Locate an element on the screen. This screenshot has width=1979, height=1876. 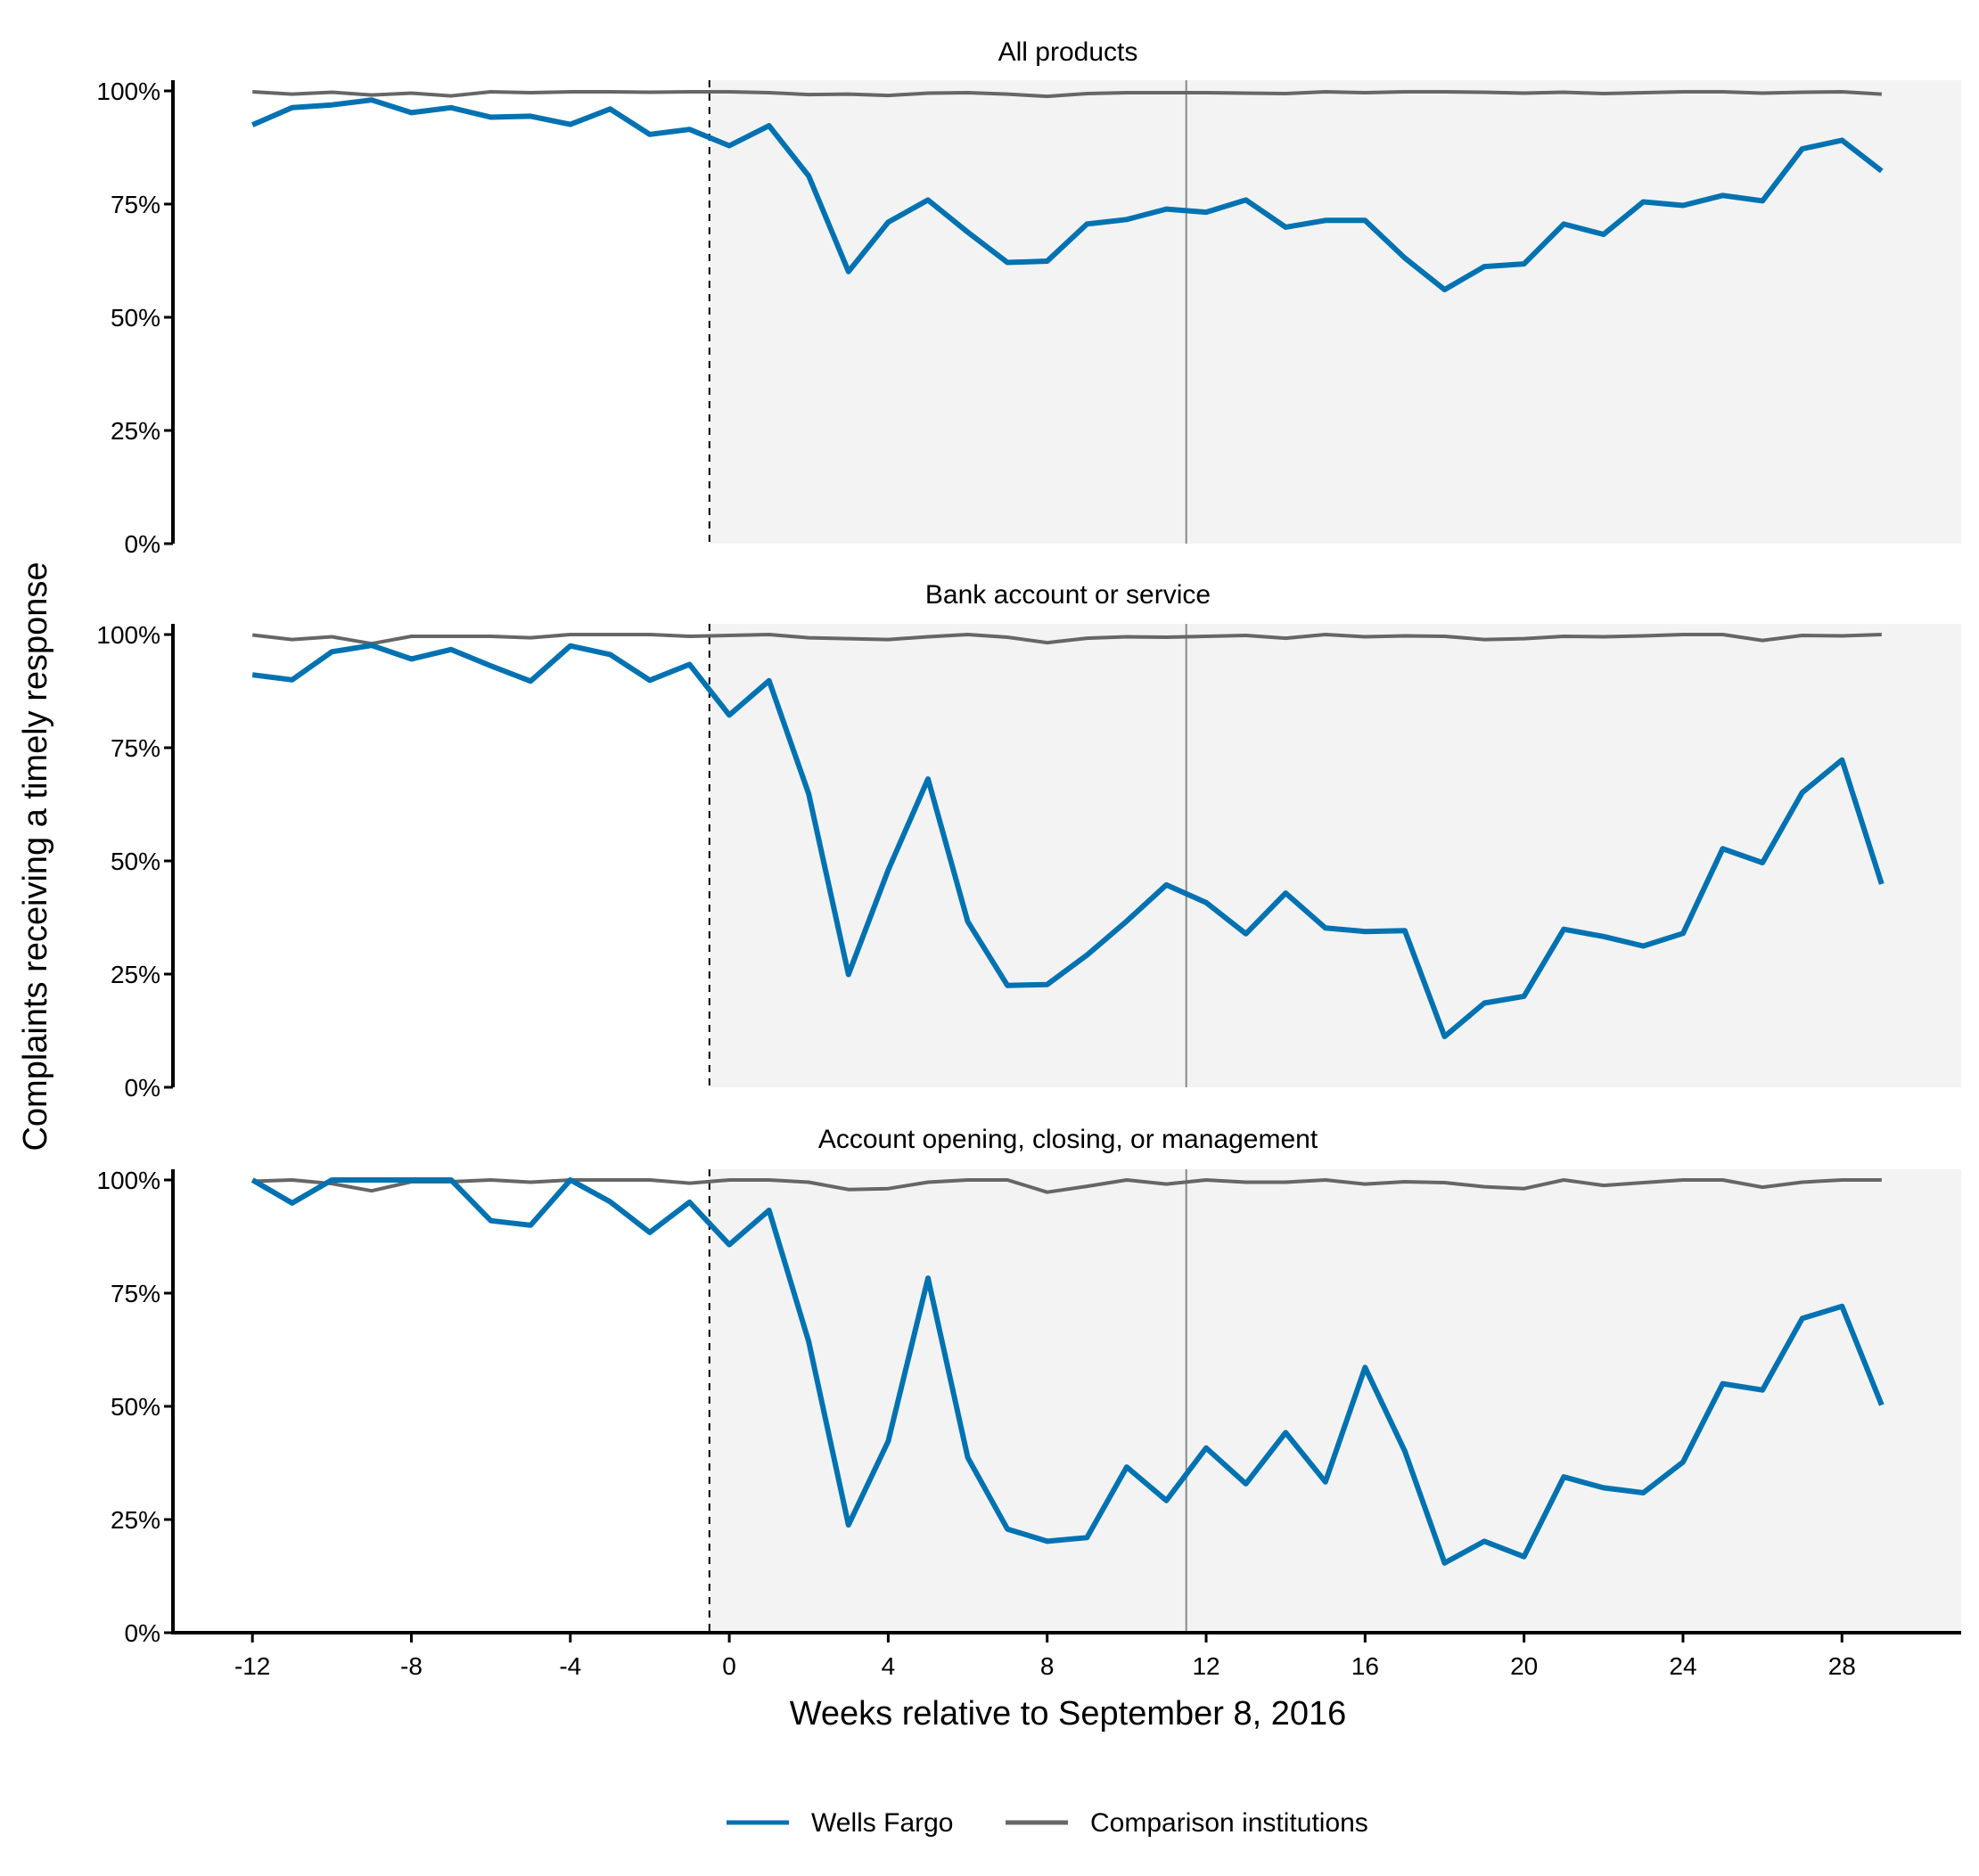
x-tick-label: -8 is located at coordinates (412, 1666).